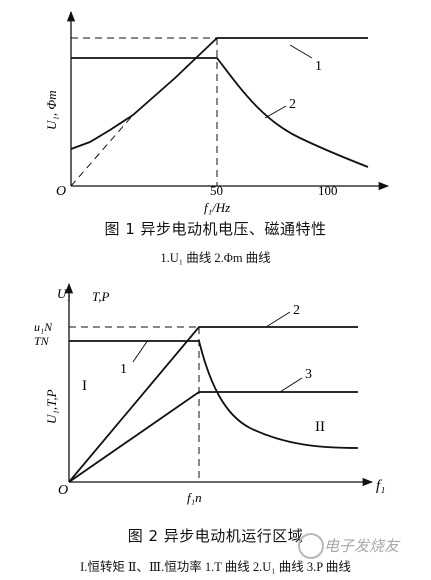 The image size is (431, 580). I want to click on figure1-caption: 图 1 异步电动机电压、磁通特性, so click(215, 229).